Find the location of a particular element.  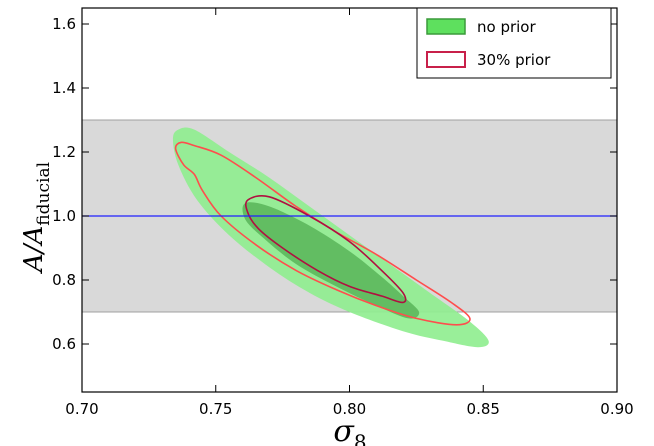

y-tick-label: 1.2 is located at coordinates (64, 152).